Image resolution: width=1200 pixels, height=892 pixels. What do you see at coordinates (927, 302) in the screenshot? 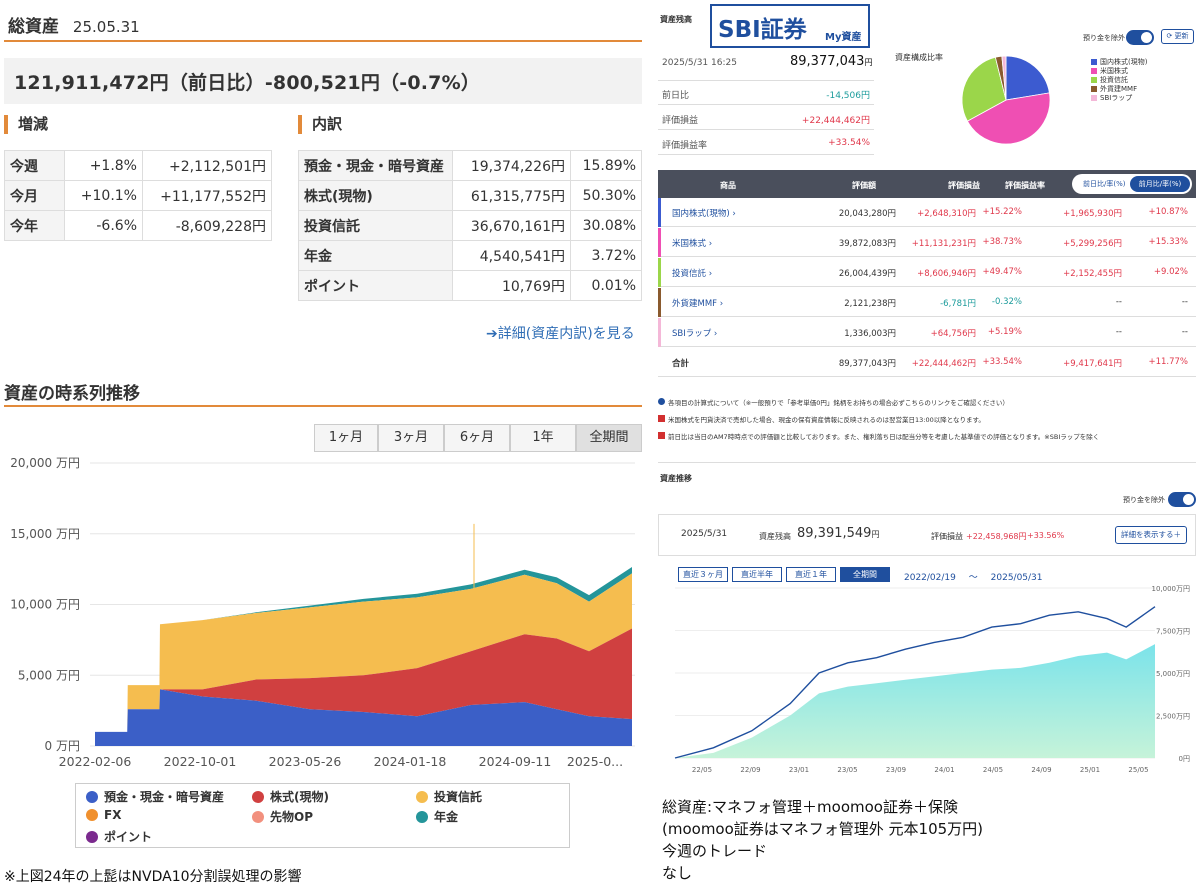
I see `product-row: 外貨建MMF › 2,121,238円 -6,781円 -0.32% -- --` at bounding box center [927, 302].